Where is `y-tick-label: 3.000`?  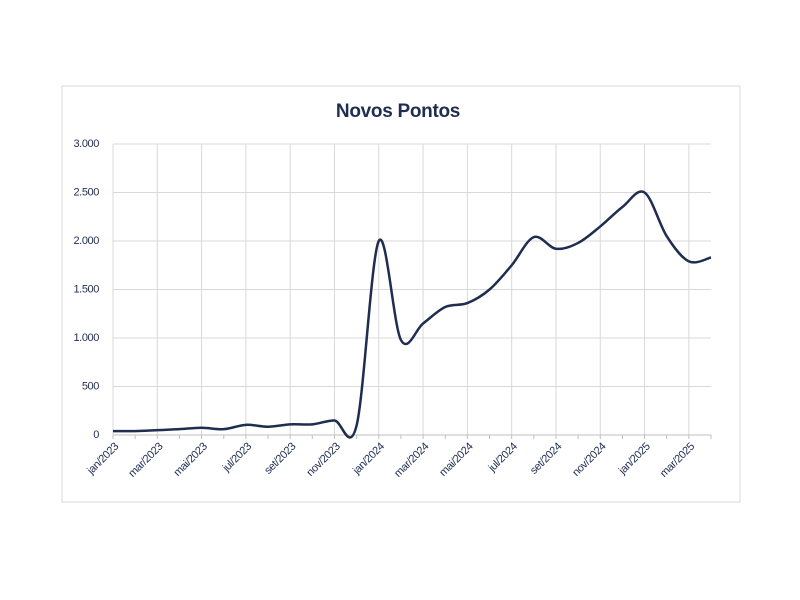 y-tick-label: 3.000 is located at coordinates (86, 144).